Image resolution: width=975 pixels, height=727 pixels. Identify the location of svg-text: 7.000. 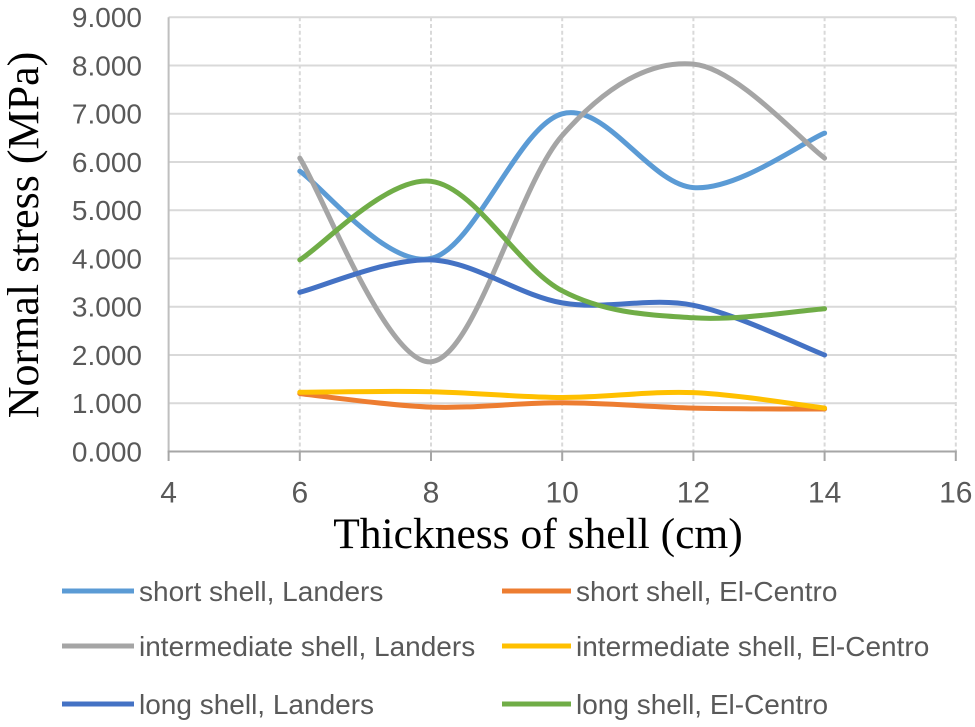
(107, 114).